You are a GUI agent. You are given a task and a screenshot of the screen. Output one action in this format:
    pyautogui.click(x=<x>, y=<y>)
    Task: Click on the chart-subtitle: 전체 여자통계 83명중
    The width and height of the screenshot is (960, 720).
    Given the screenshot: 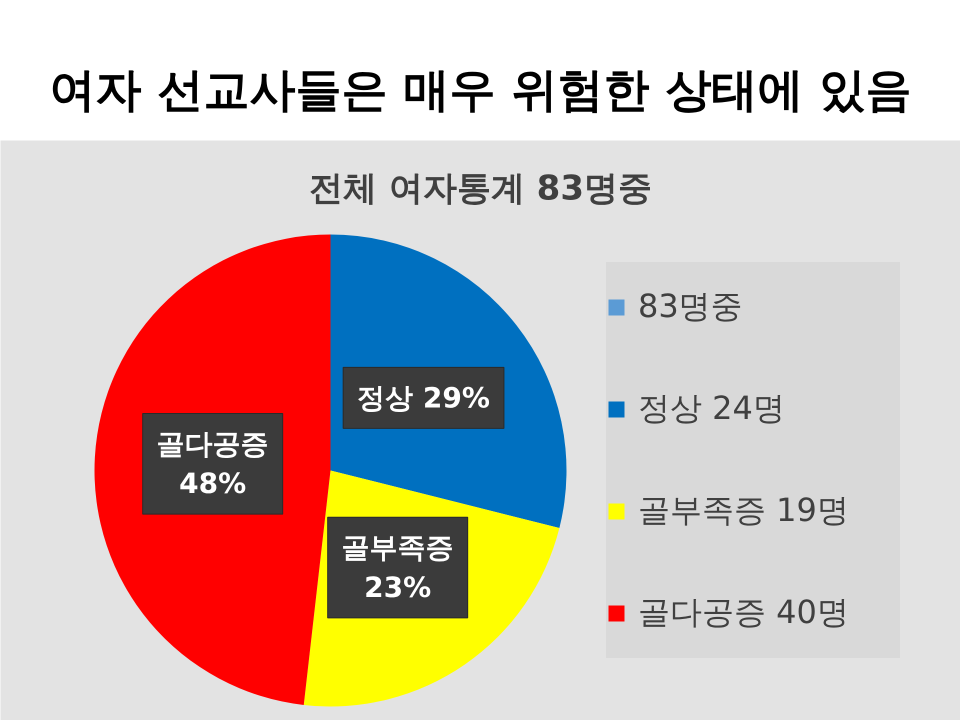 What is the action you would take?
    pyautogui.click(x=480, y=188)
    